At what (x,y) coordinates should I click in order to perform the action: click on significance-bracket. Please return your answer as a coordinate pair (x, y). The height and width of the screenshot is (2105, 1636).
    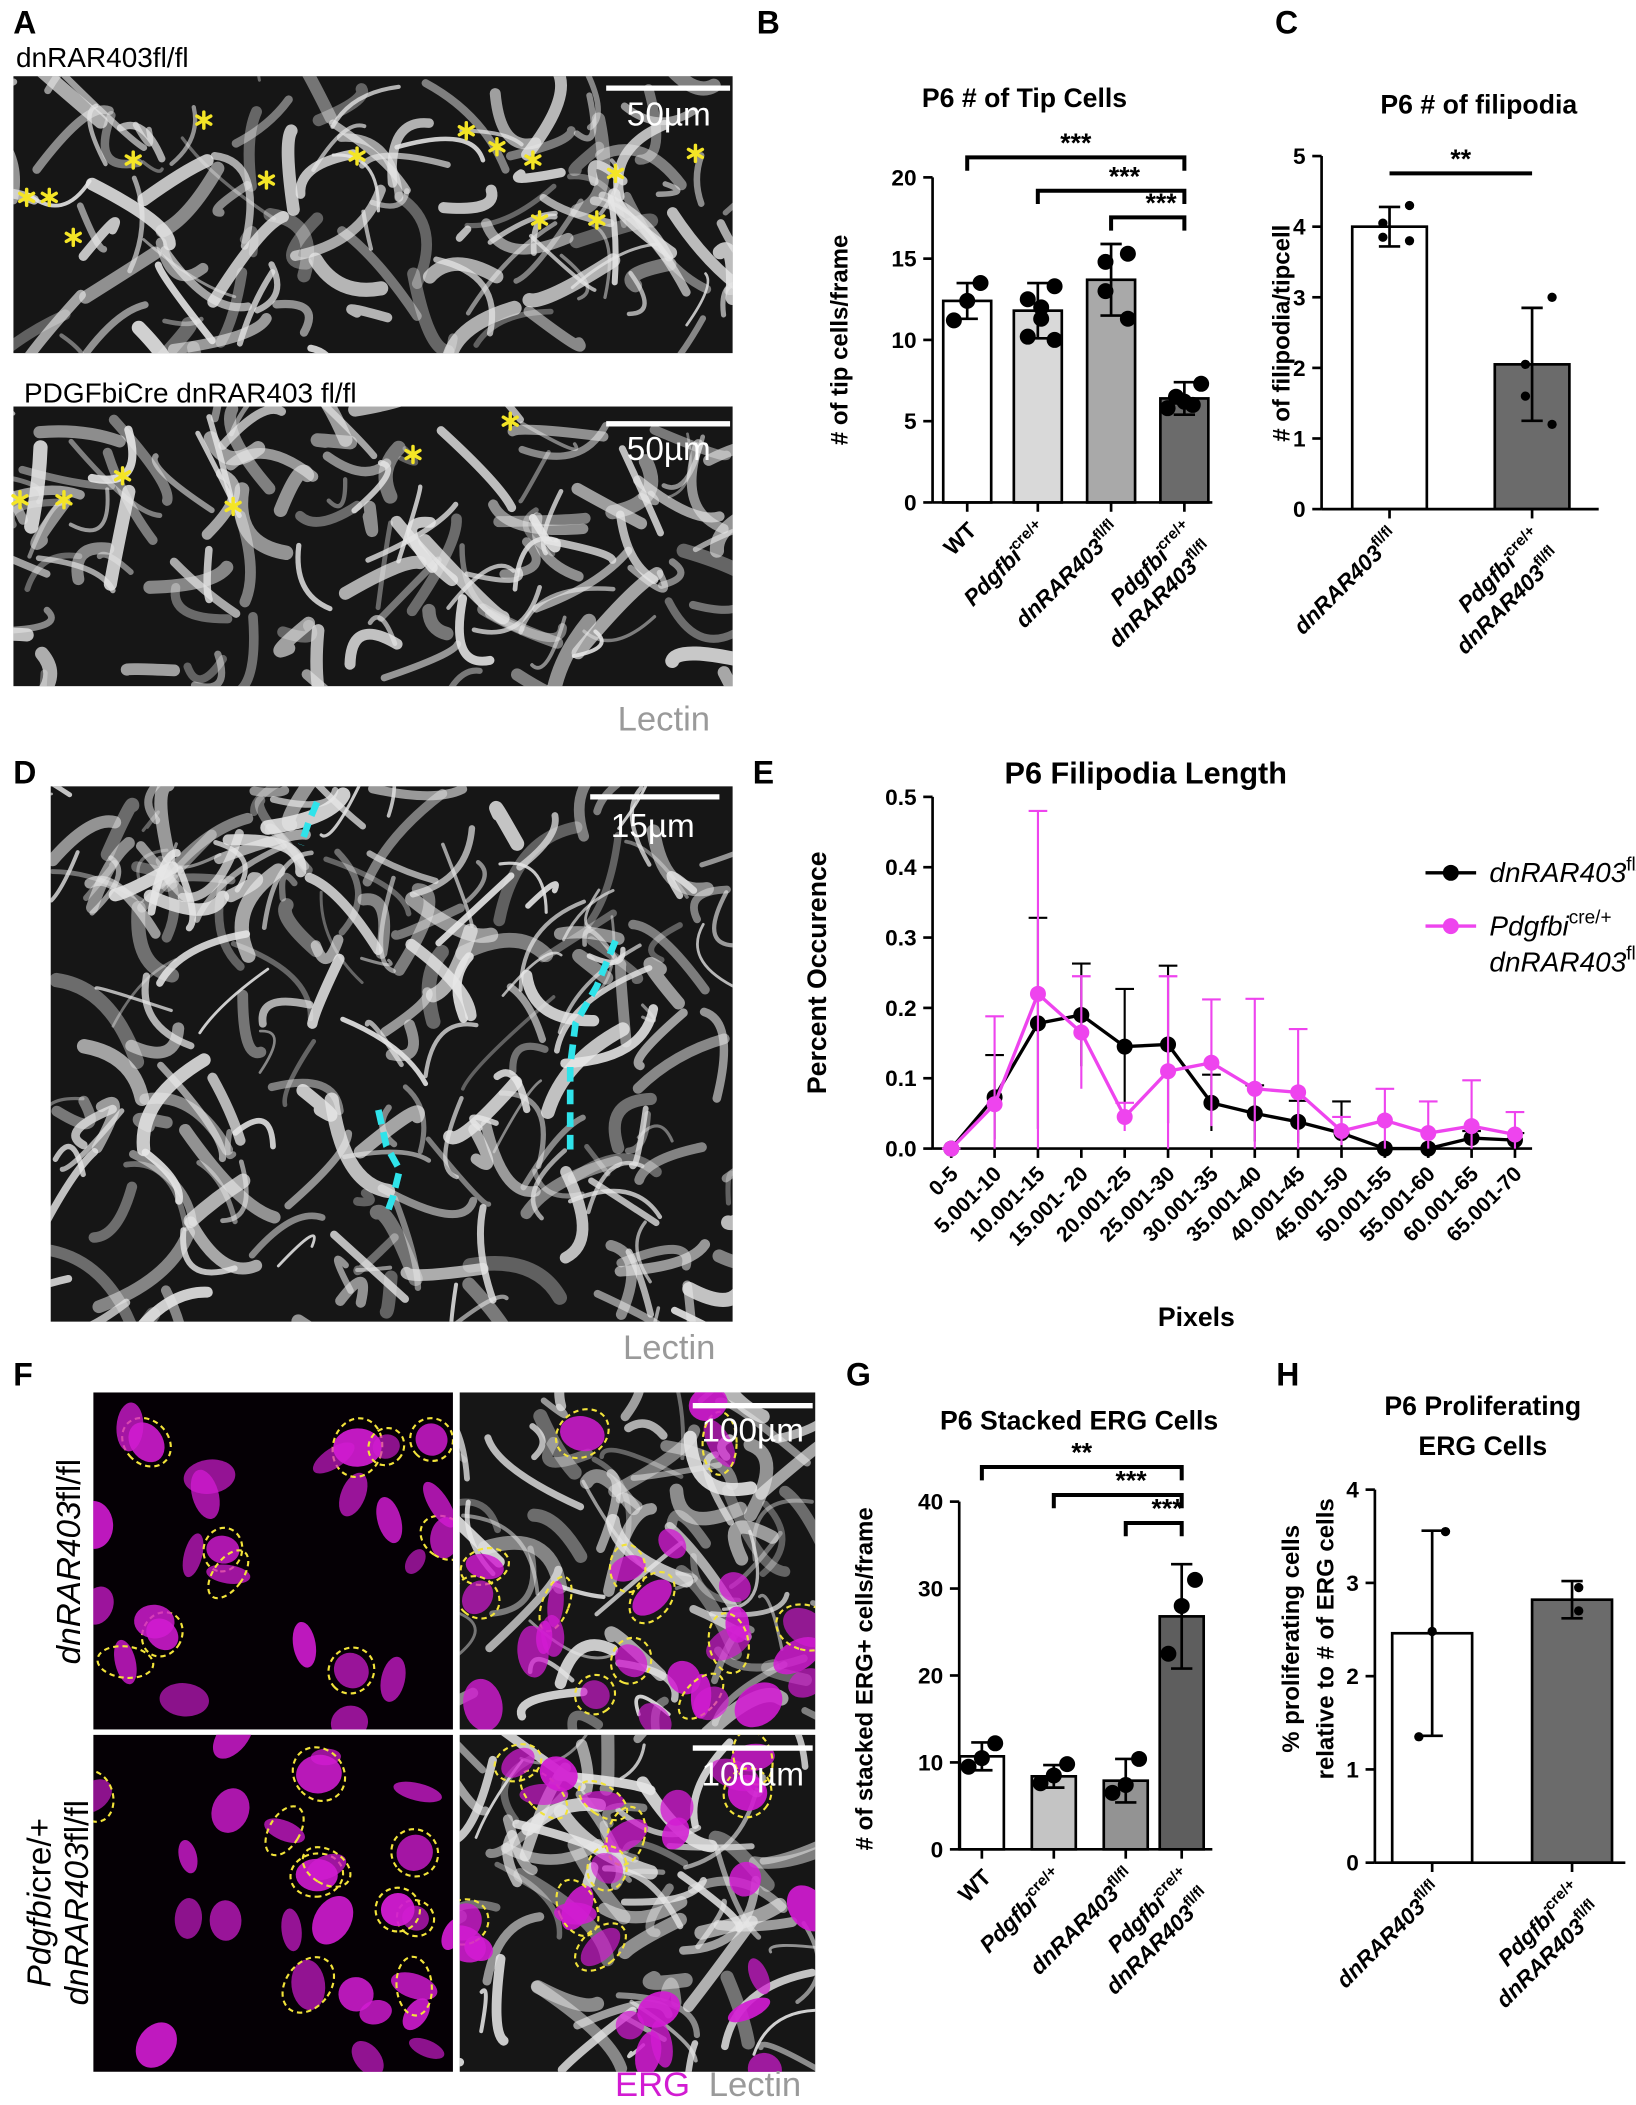
    Looking at the image, I should click on (1153, 1528).